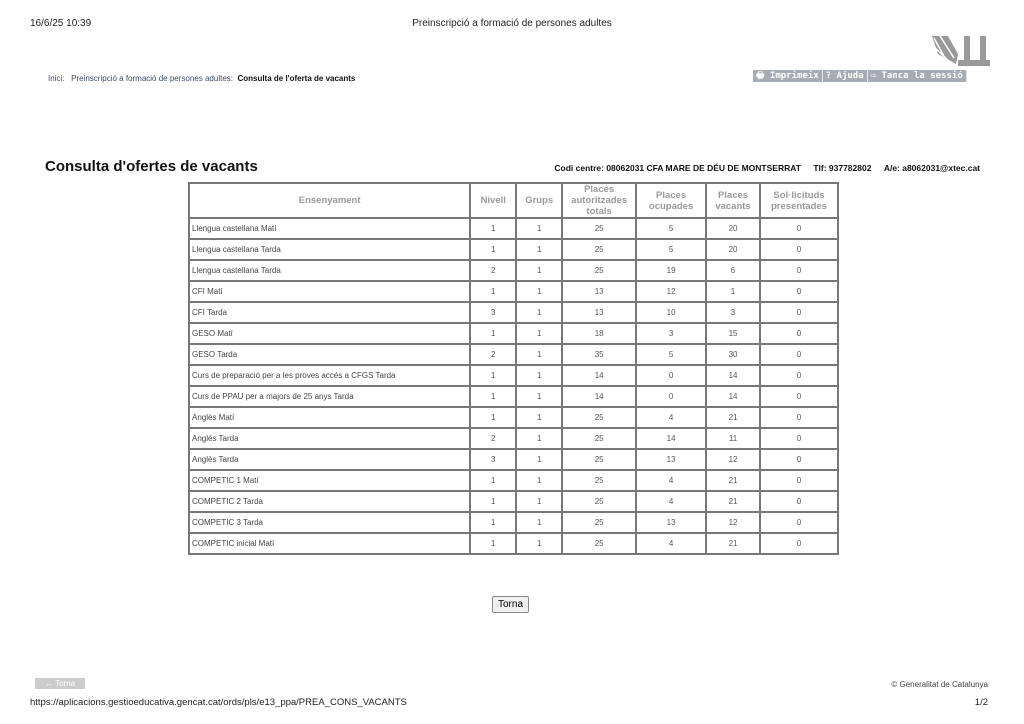 Image resolution: width=1024 pixels, height=724 pixels. I want to click on table-cell: 20, so click(733, 228).